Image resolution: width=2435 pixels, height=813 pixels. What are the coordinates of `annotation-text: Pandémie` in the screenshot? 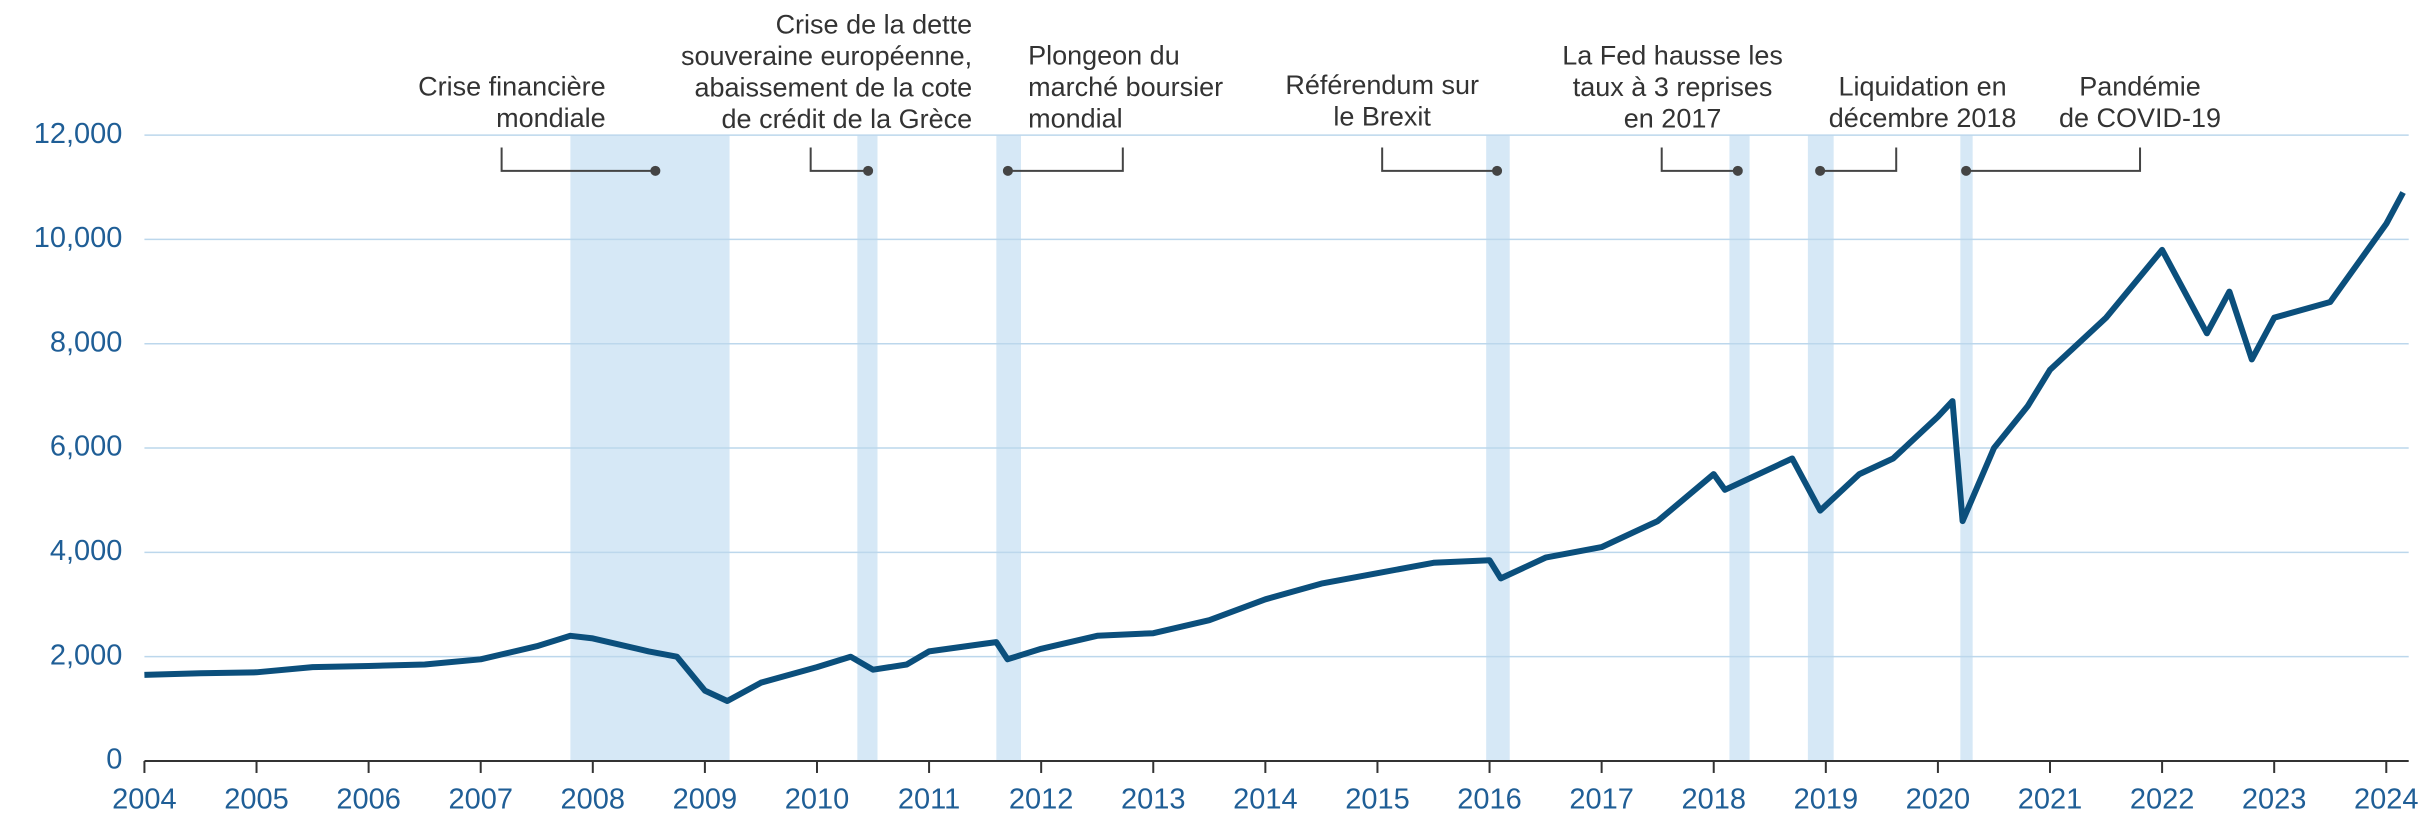 It's located at (2140, 87).